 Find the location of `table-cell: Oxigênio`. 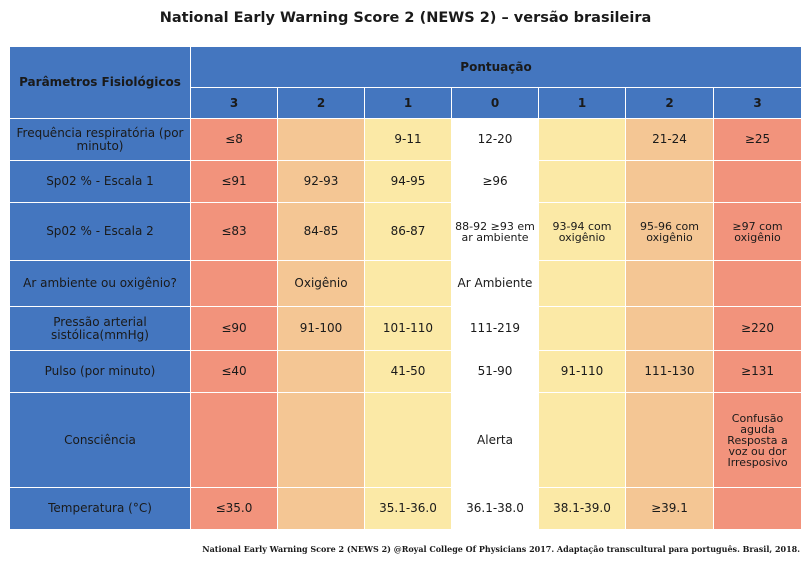

table-cell: Oxigênio is located at coordinates (321, 283).